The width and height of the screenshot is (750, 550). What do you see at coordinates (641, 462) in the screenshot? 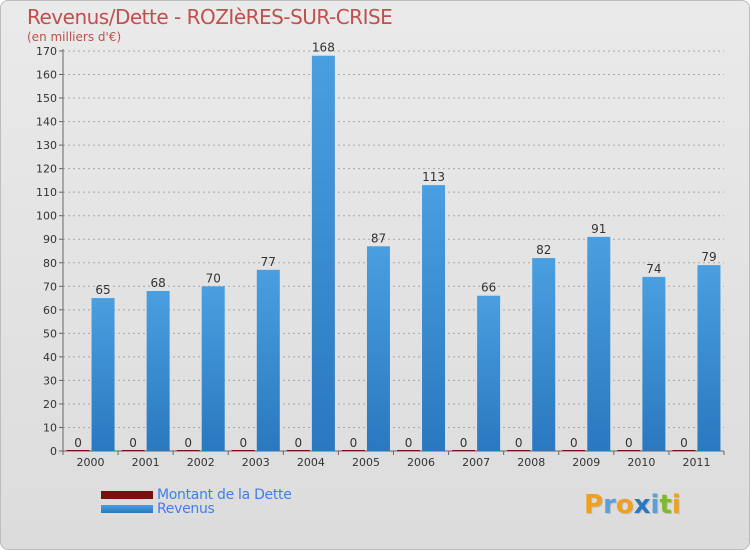
I see `x-tick-label: 2010` at bounding box center [641, 462].